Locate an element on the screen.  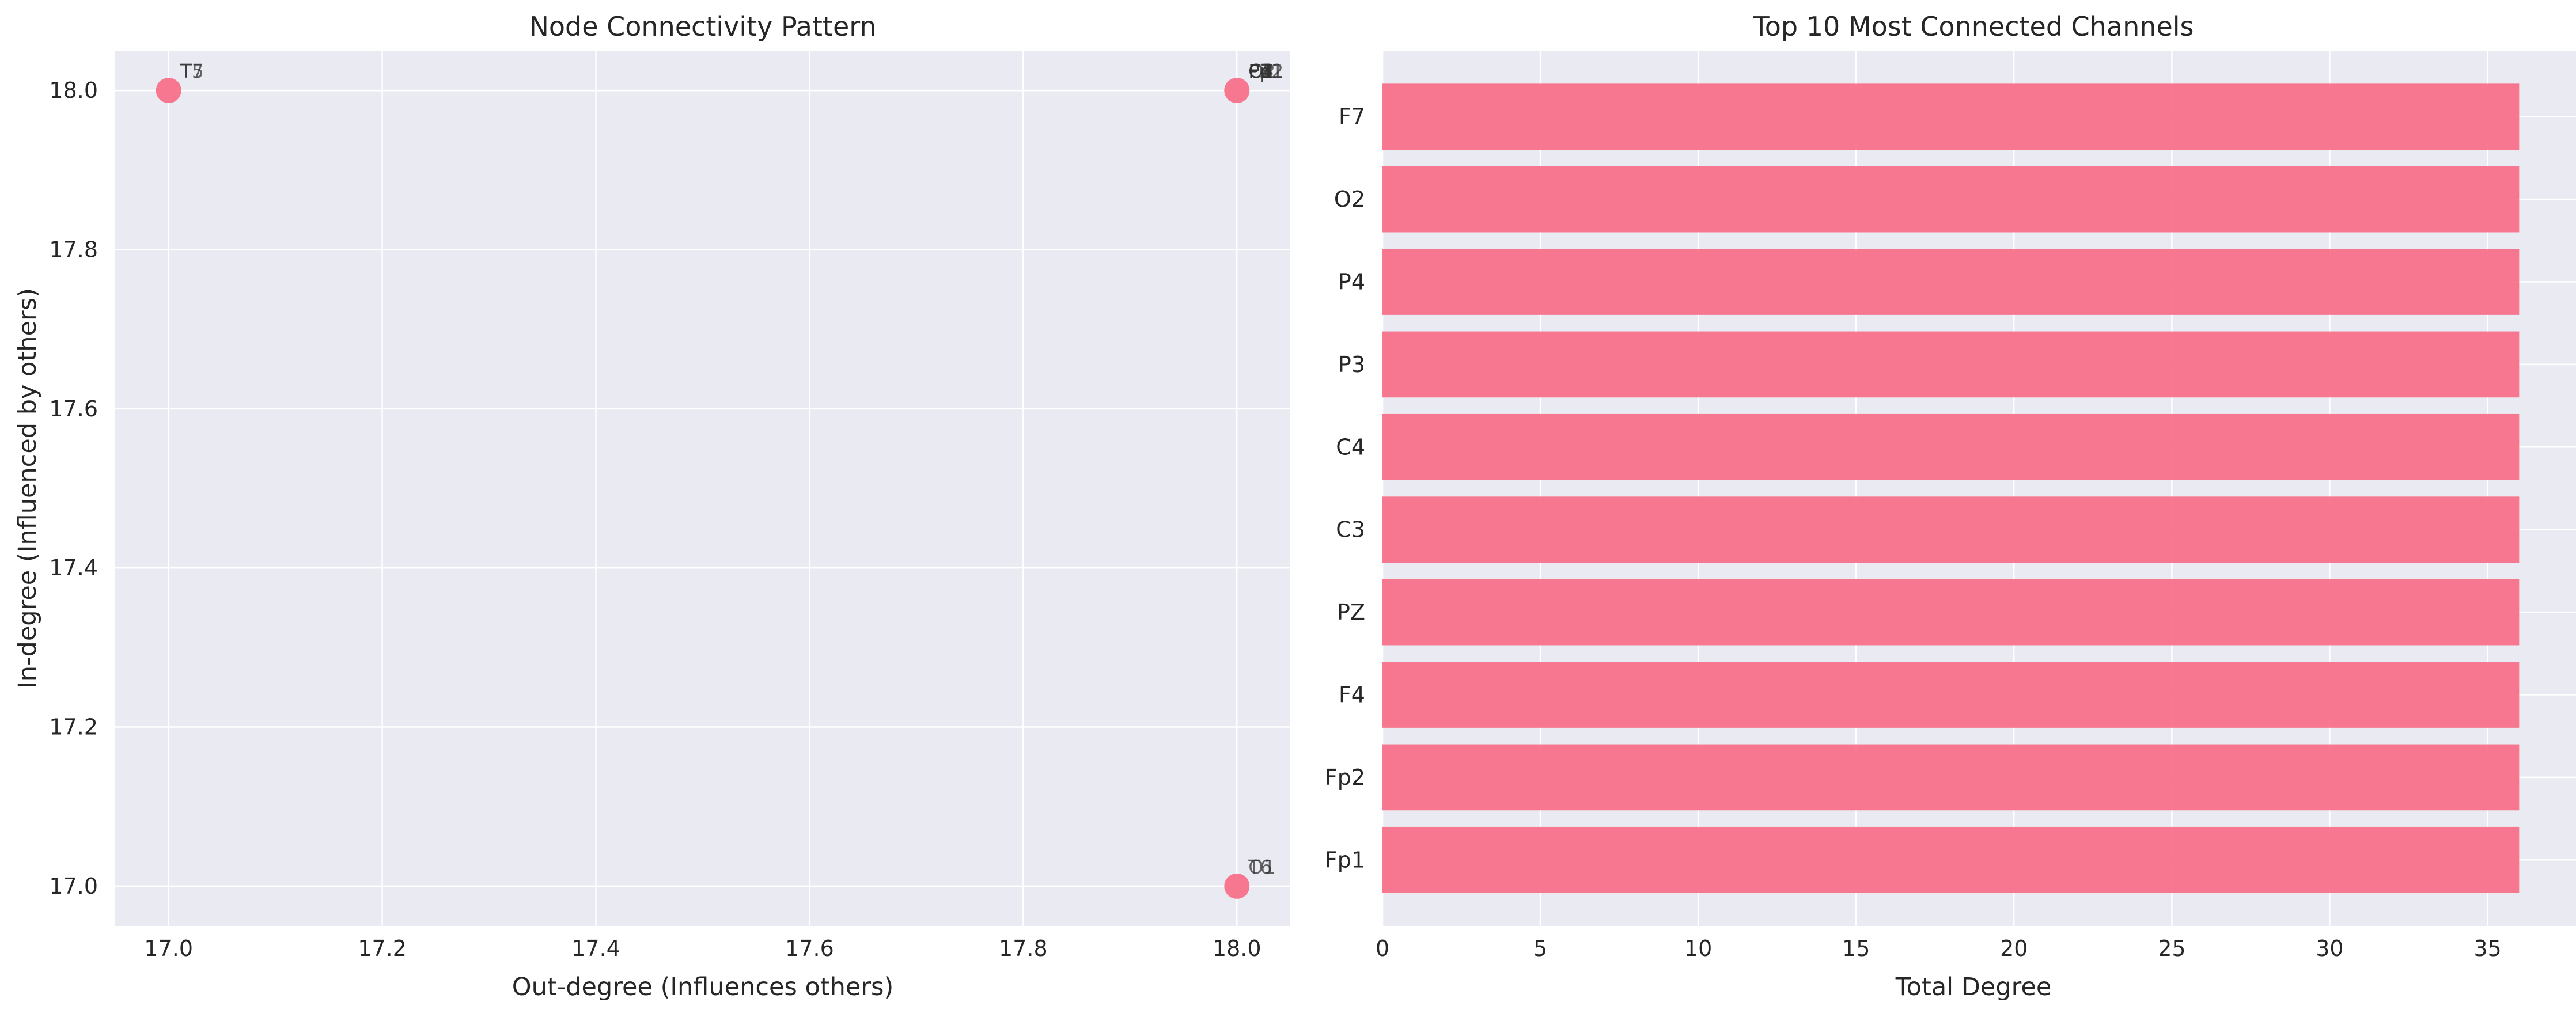
scatter-y-tick-label: 18.0 is located at coordinates (73, 90).